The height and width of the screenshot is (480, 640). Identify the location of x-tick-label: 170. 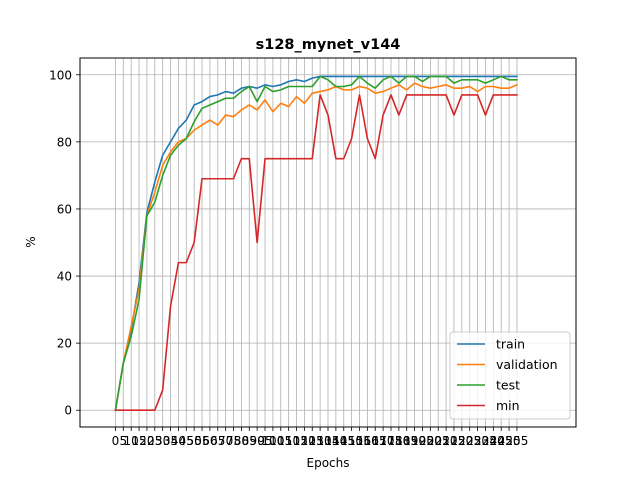
(383, 441).